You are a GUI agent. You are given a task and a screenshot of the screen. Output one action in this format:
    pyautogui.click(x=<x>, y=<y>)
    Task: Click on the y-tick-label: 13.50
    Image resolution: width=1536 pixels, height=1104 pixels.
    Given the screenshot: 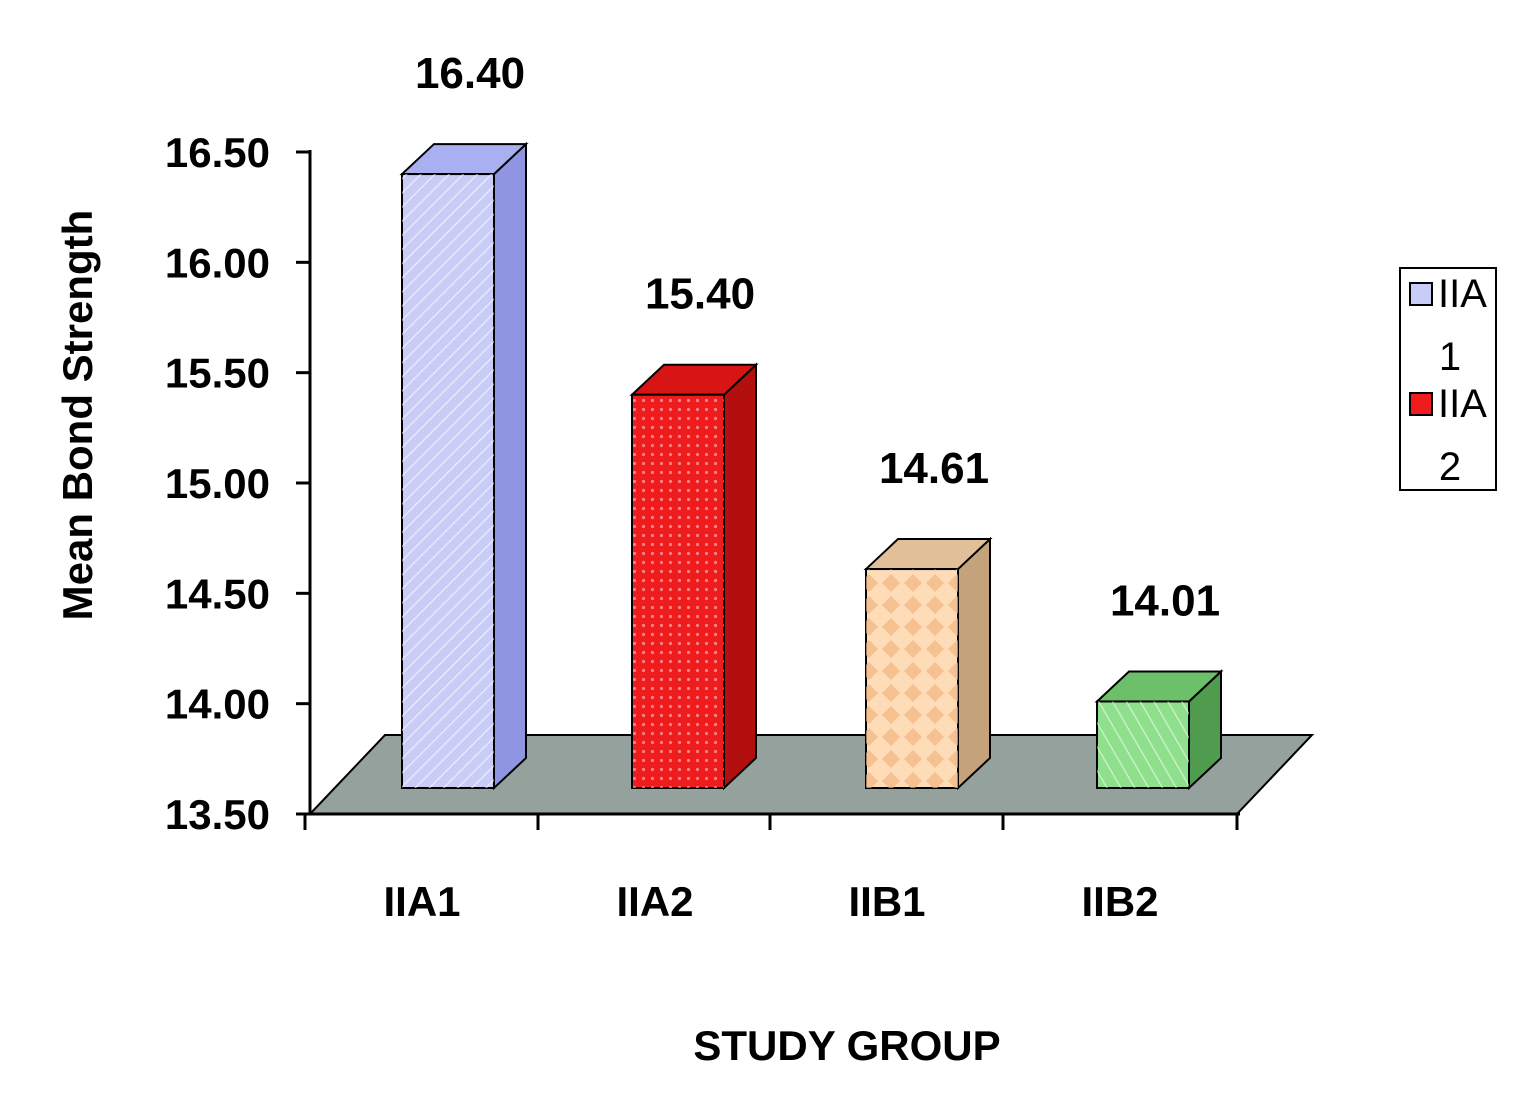 What is the action you would take?
    pyautogui.click(x=217, y=814)
    